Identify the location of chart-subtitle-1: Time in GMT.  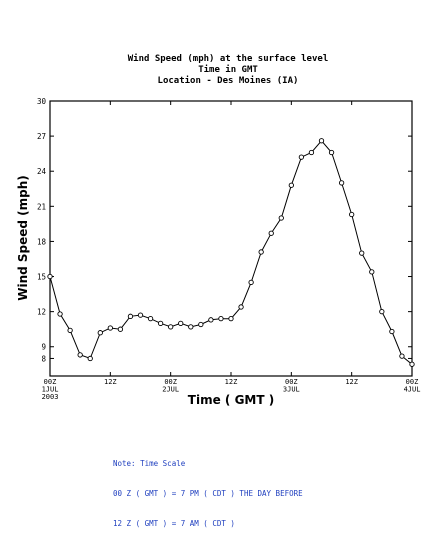
(228, 69).